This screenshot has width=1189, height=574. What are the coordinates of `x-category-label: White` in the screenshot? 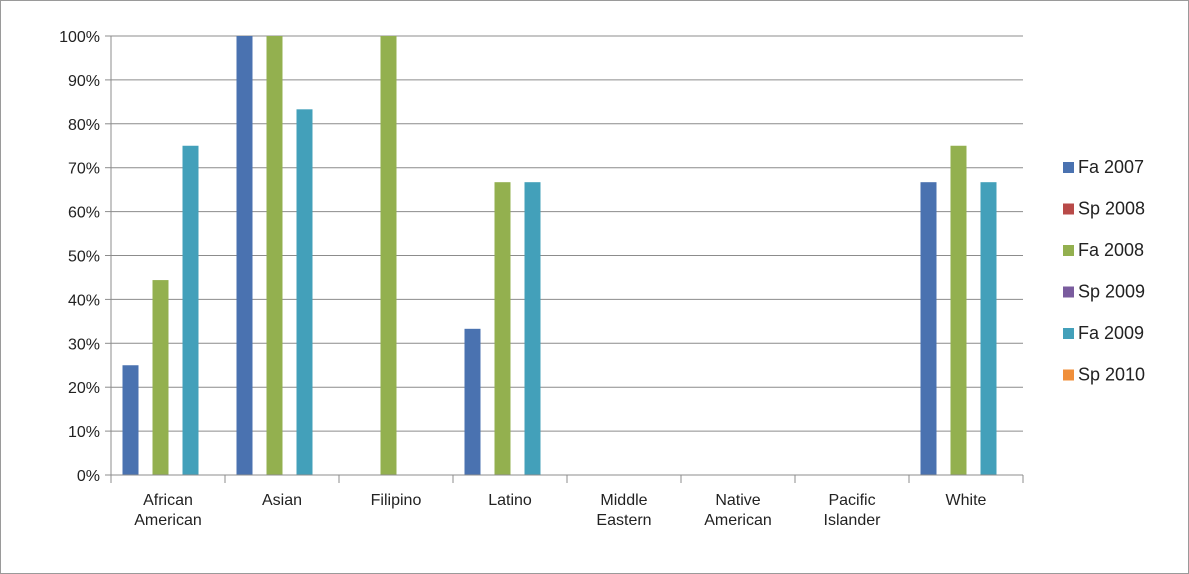 It's located at (966, 500).